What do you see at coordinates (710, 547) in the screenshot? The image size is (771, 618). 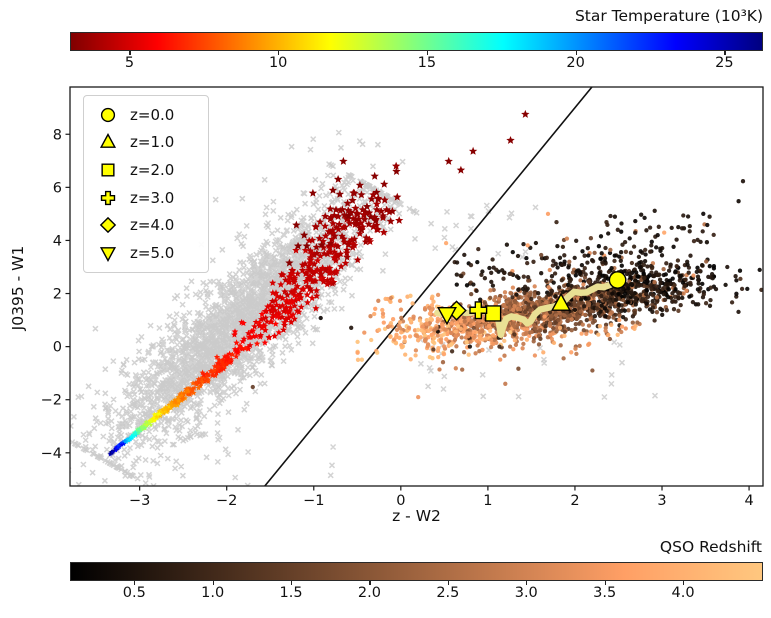 I see `colorbar-bottom-title: QSO Redshift` at bounding box center [710, 547].